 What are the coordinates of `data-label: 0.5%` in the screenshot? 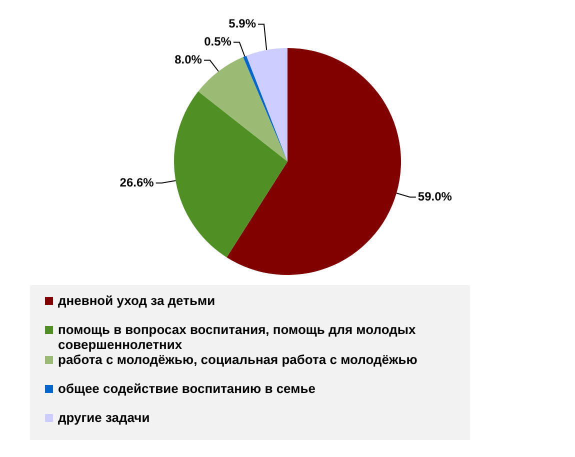 It's located at (218, 41).